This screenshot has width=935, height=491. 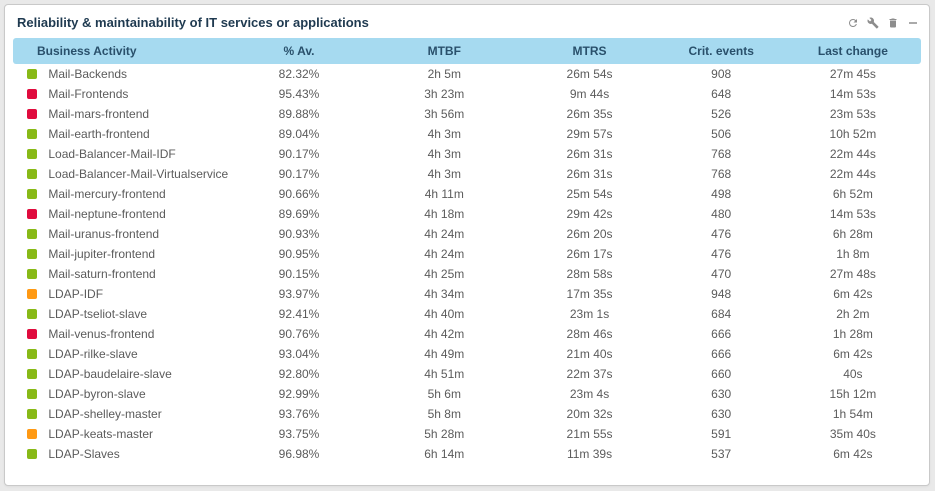 I want to click on column-header-mtbf: MTBF, so click(x=444, y=51).